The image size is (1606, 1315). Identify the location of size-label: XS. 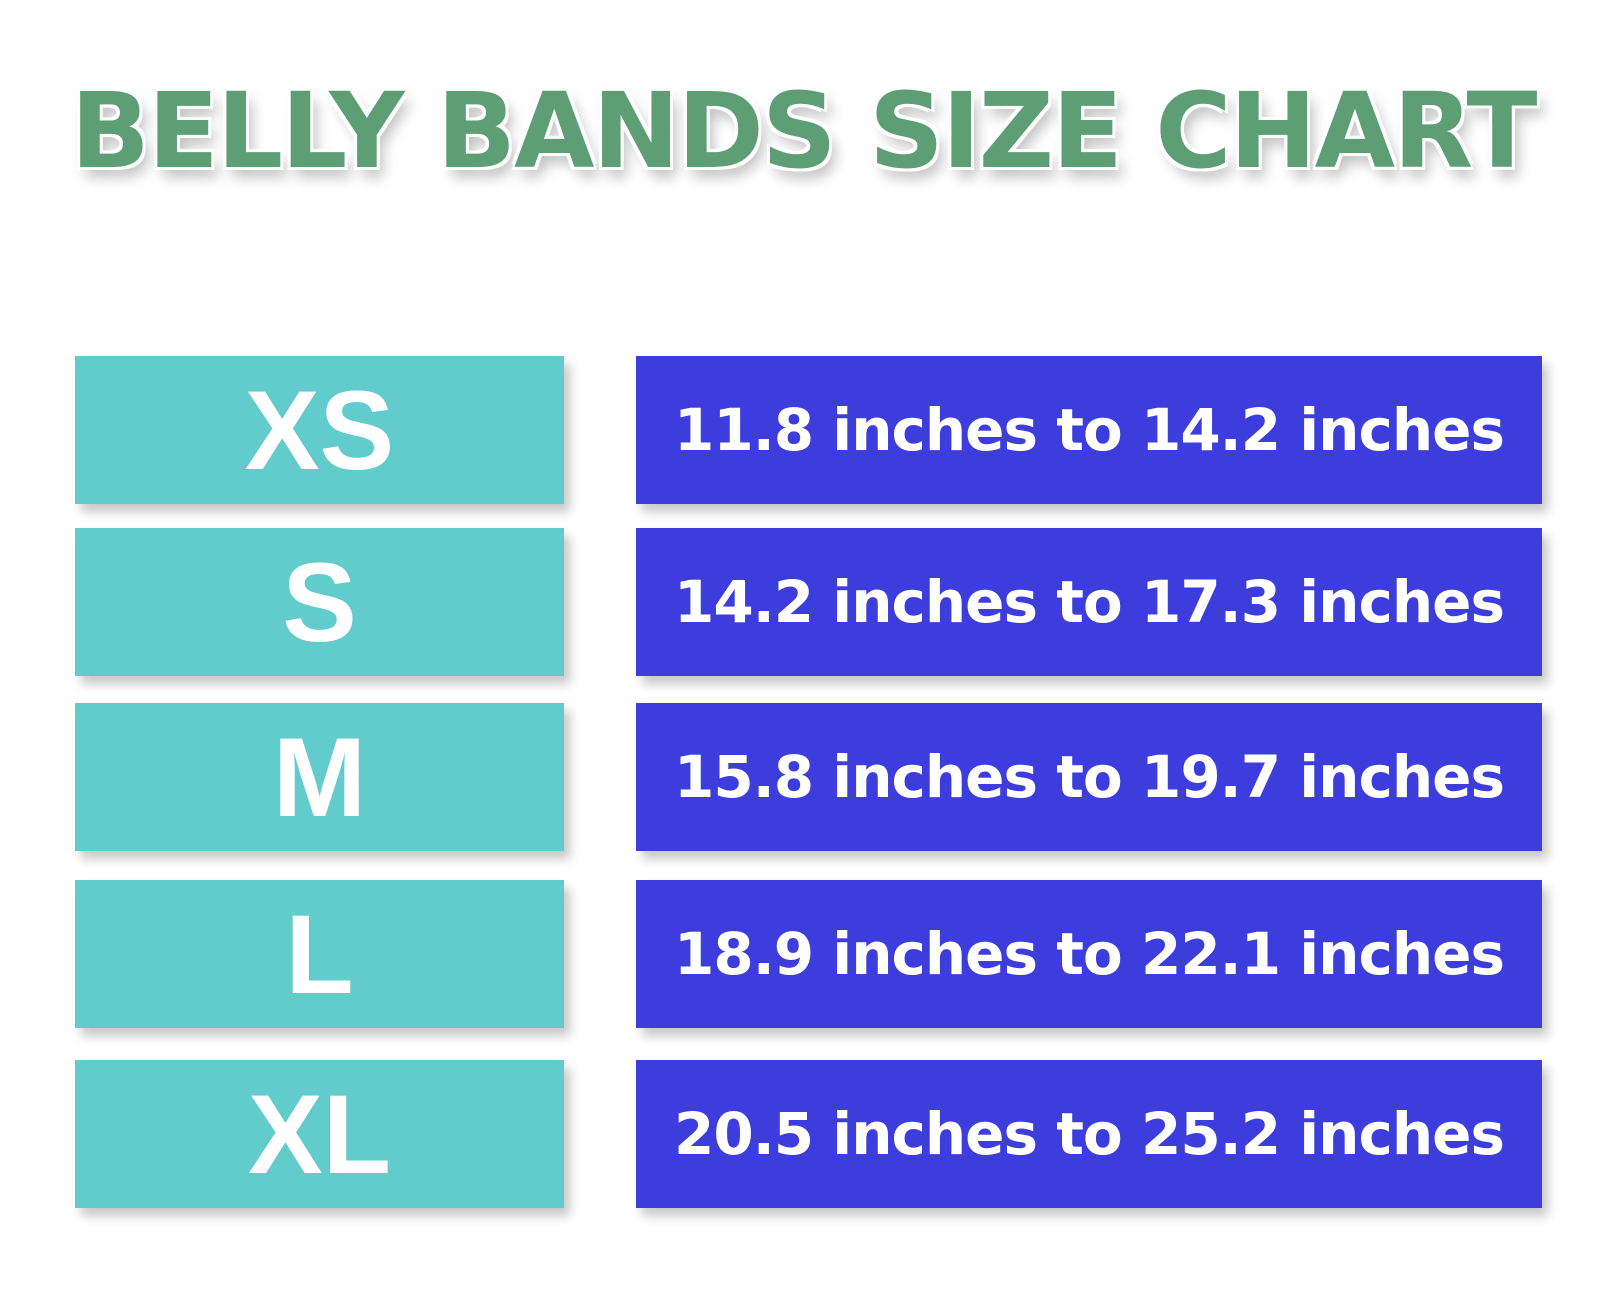
(319, 430).